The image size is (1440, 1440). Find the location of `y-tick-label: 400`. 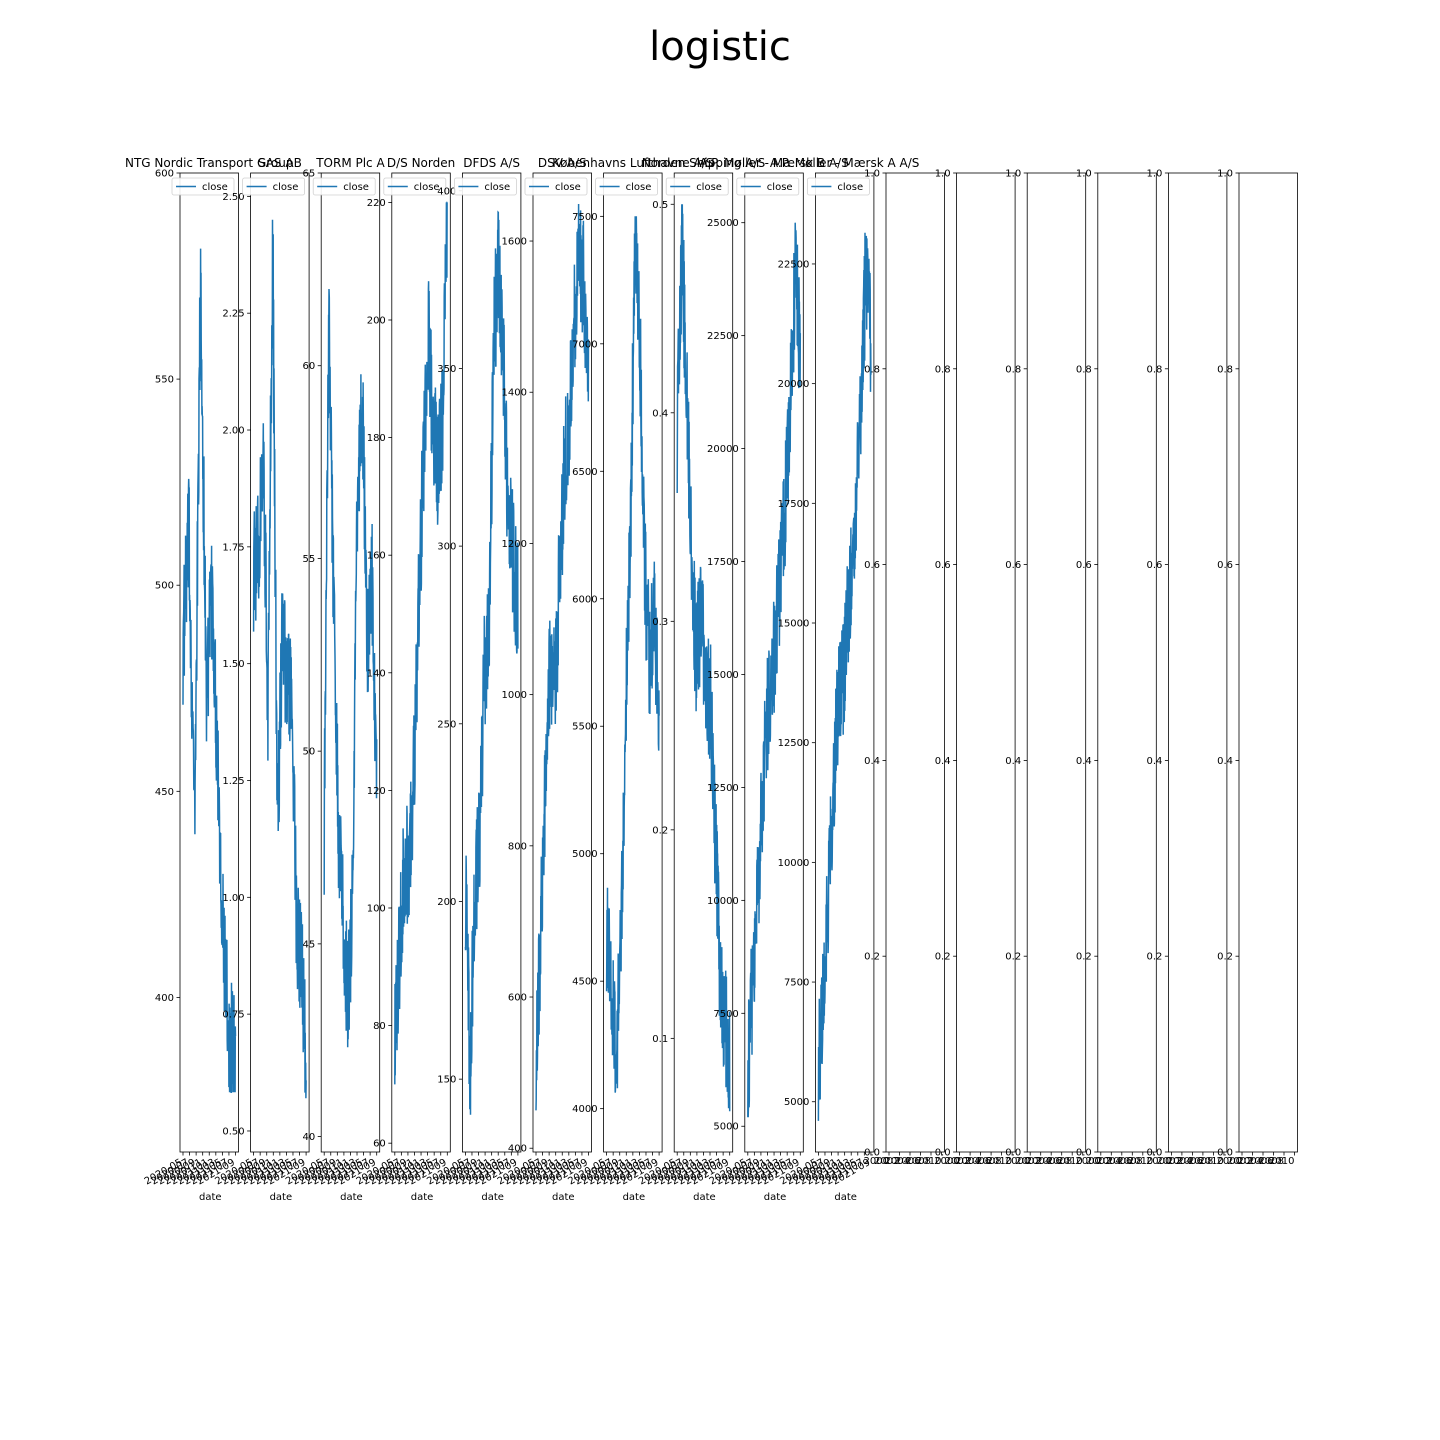

y-tick-label: 400 is located at coordinates (446, 191).